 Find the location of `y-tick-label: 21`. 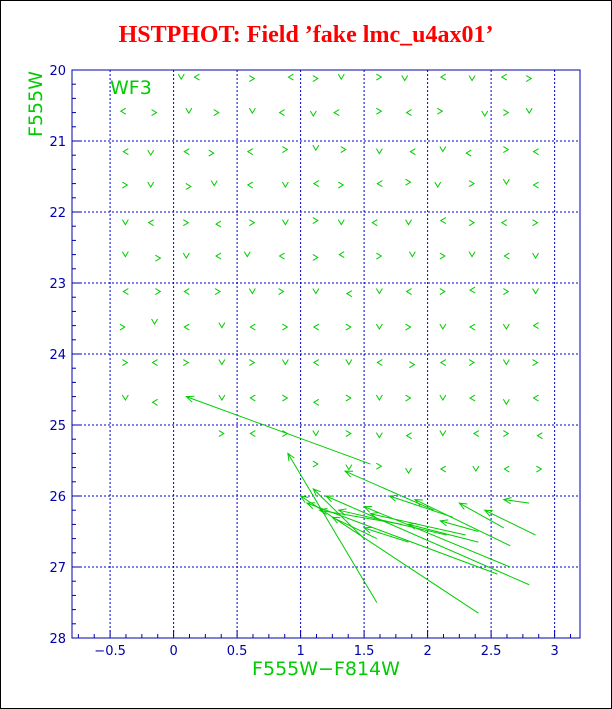

y-tick-label: 21 is located at coordinates (57, 142).